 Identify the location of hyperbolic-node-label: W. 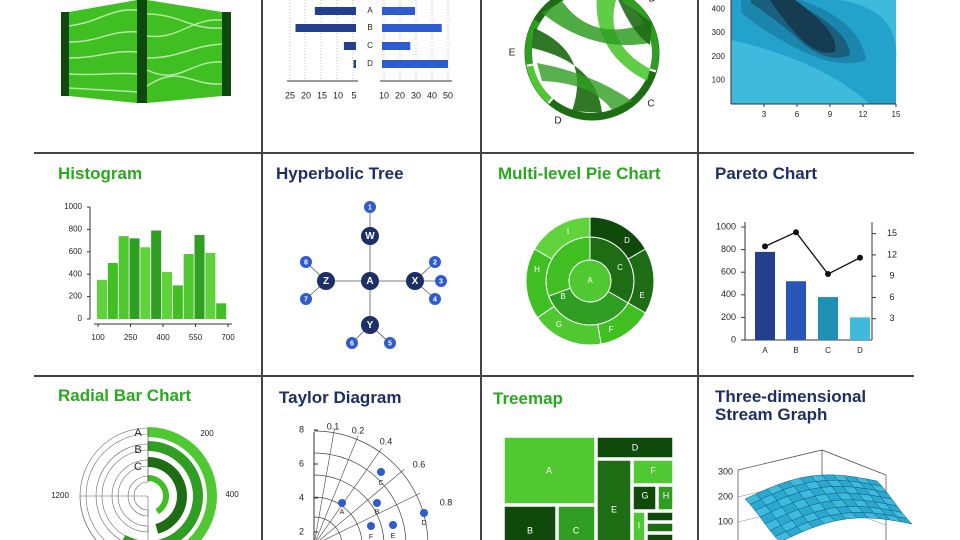
(370, 236).